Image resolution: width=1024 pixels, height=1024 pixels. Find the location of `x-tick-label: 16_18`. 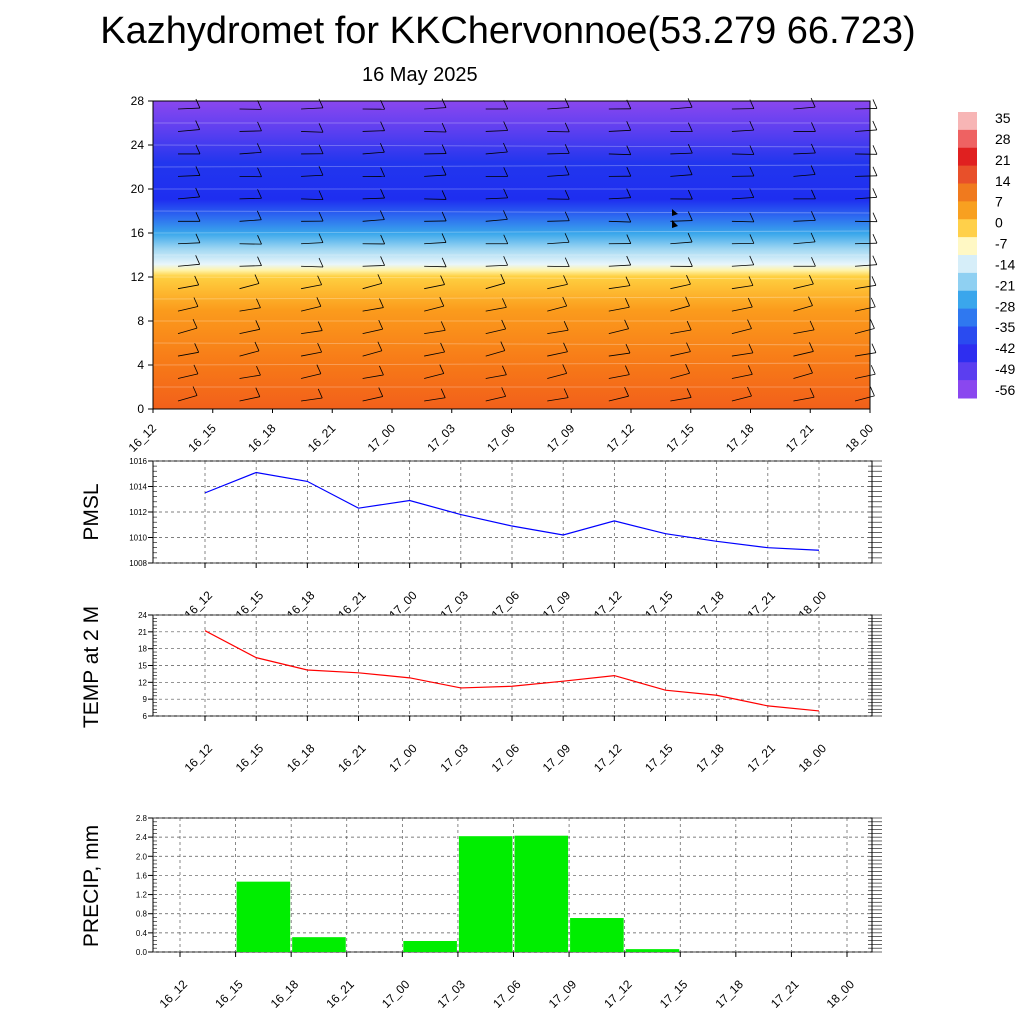

x-tick-label: 16_18 is located at coordinates (262, 438).